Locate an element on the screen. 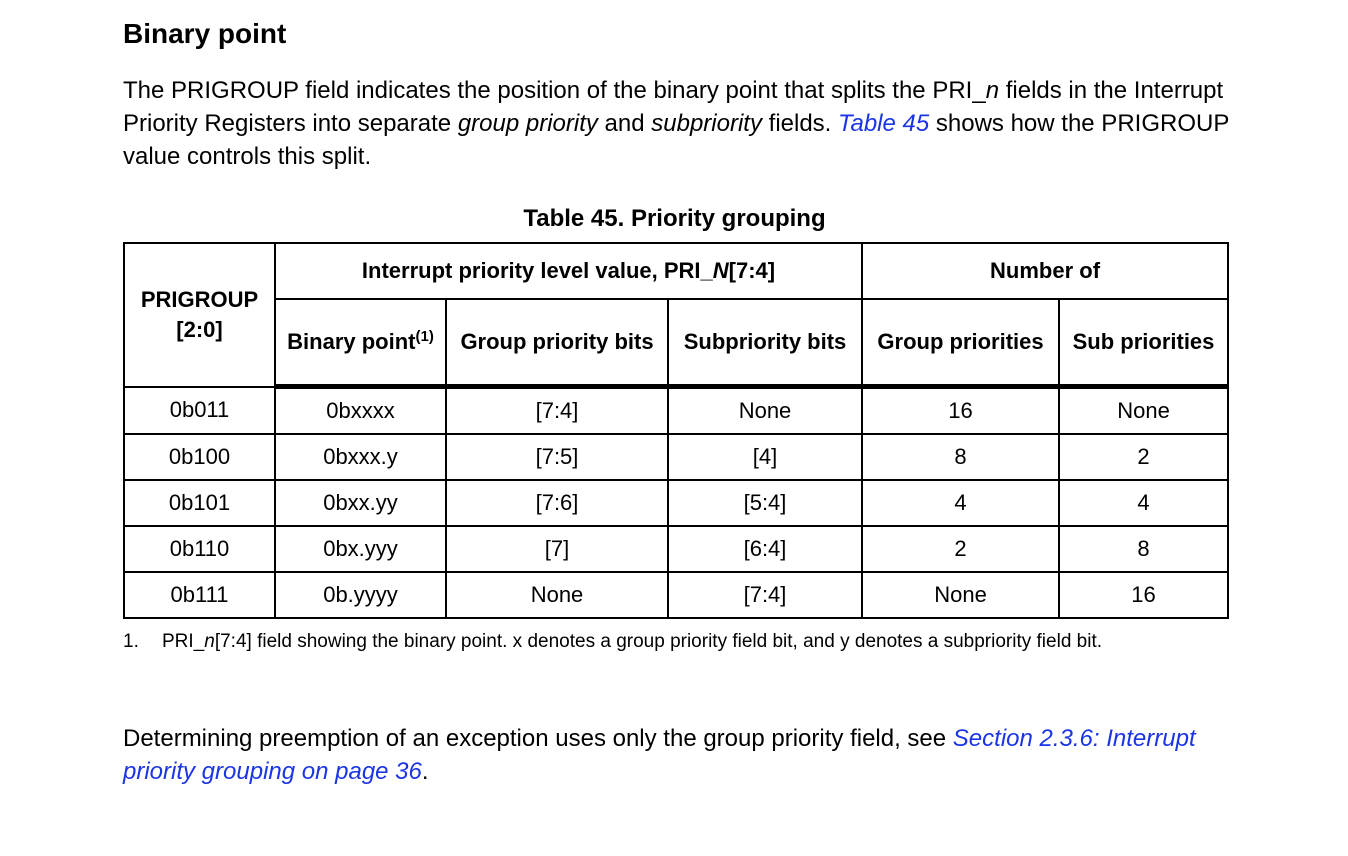  table-row: 0b101 0bxx.yy [7:6] [5:4] 4 4 is located at coordinates (676, 503).